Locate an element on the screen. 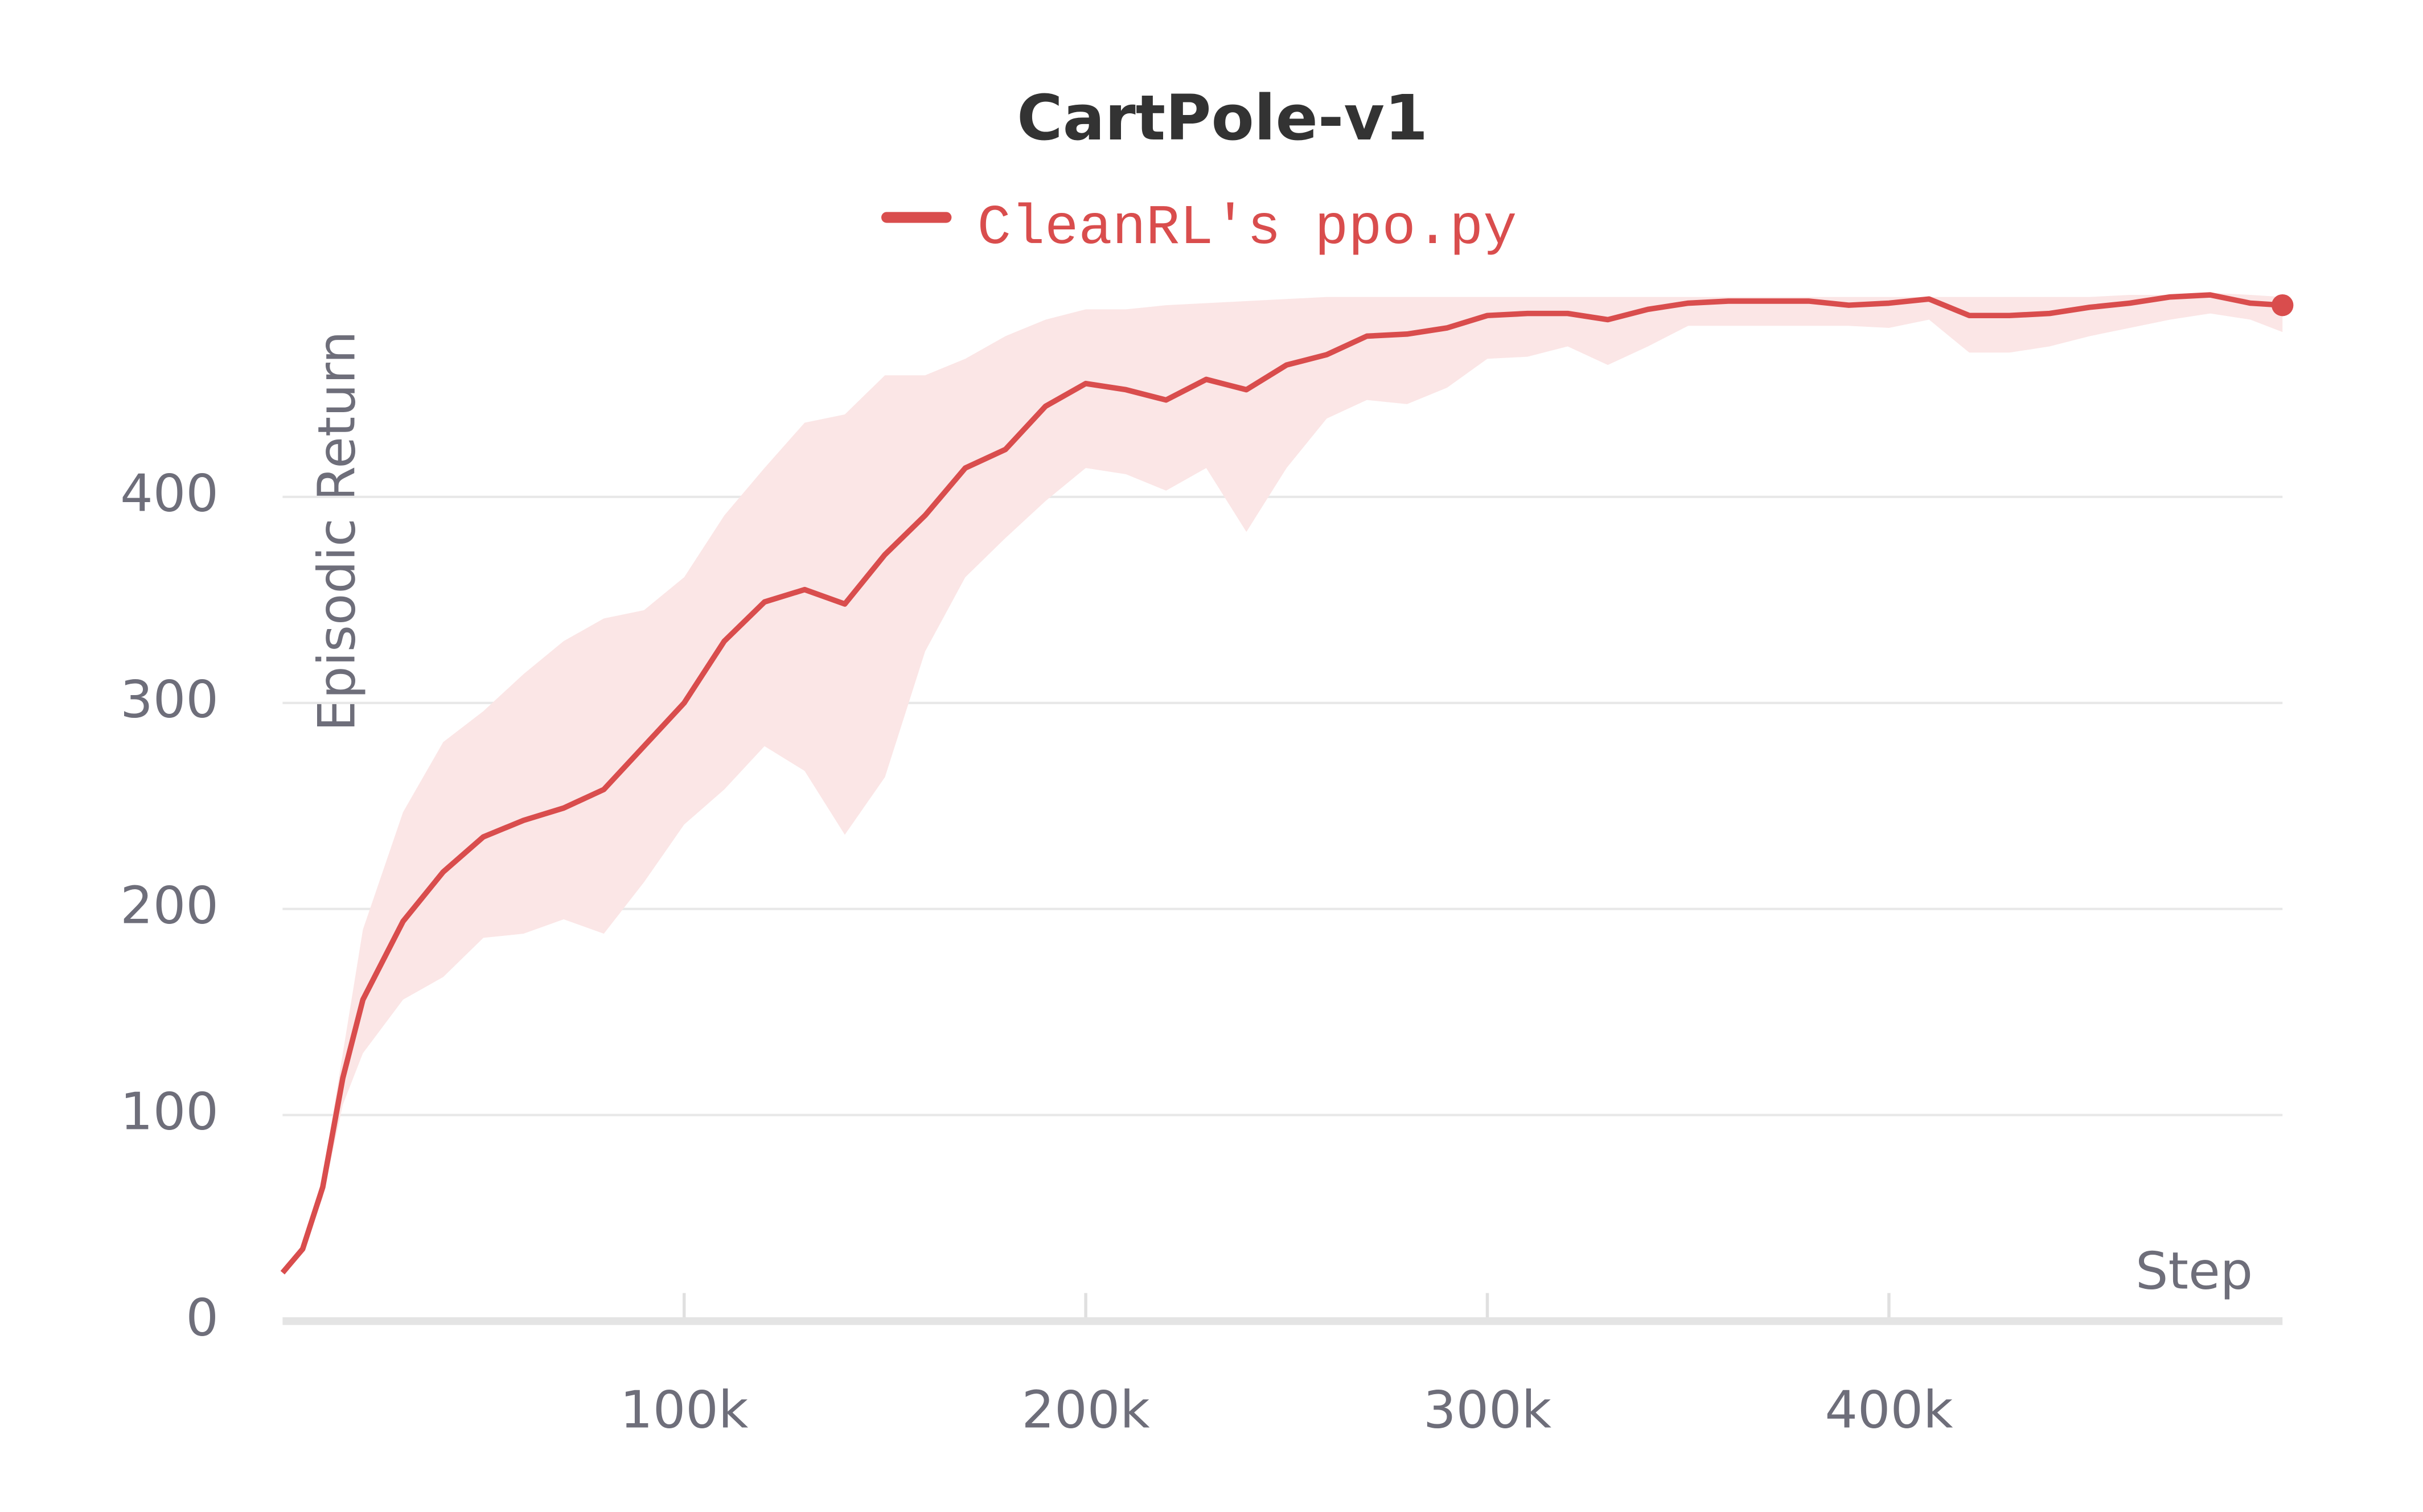 This screenshot has height=1512, width=2423. legend-label: CleanRL's ppo.py is located at coordinates (1247, 228).